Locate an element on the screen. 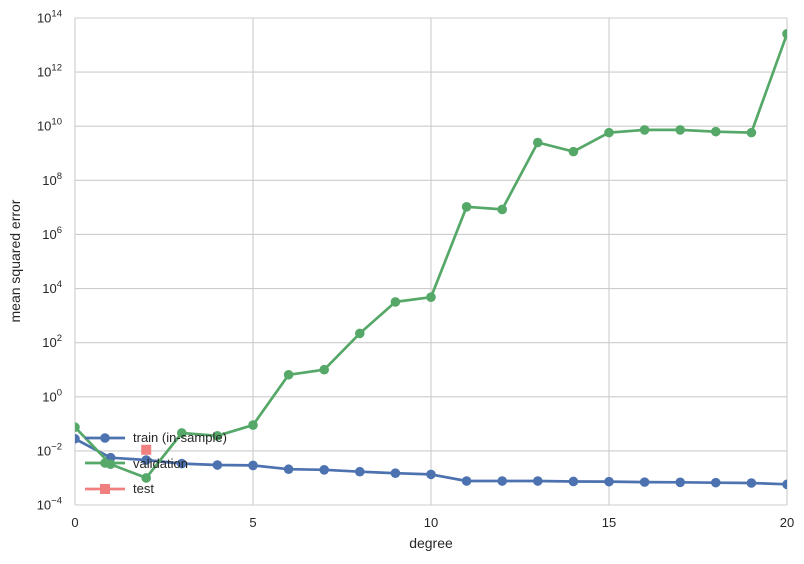 This screenshot has height=564, width=804. svg-text: 10¹⁰ is located at coordinates (49, 125).